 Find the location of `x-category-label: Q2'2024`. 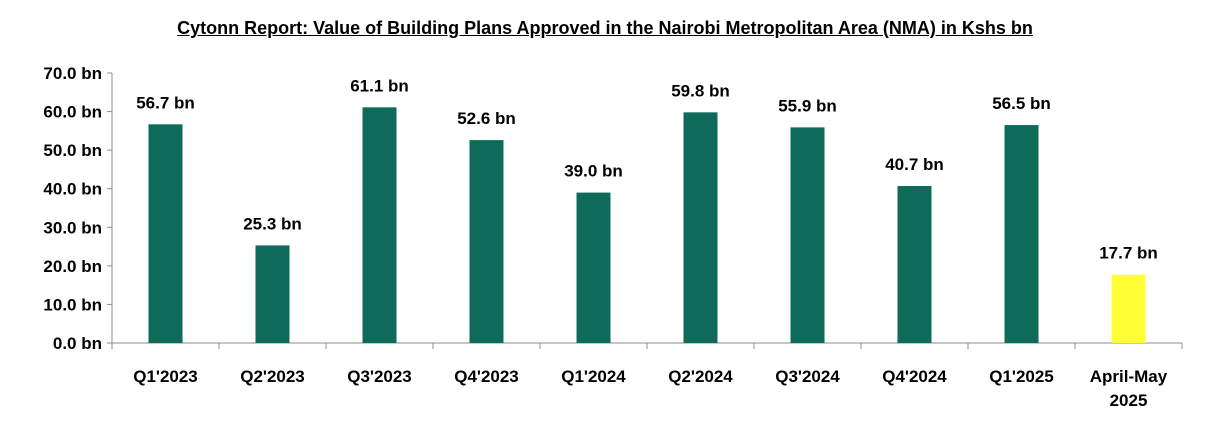

x-category-label: Q2'2024 is located at coordinates (700, 376).